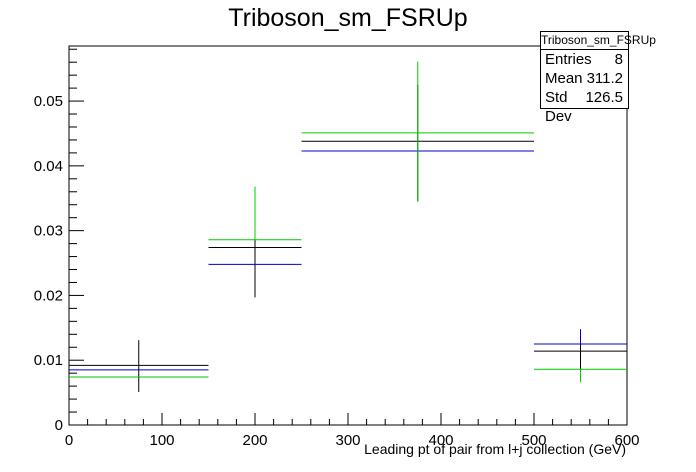 This screenshot has height=472, width=696. What do you see at coordinates (48, 295) in the screenshot?
I see `y-tick-label: 0.02` at bounding box center [48, 295].